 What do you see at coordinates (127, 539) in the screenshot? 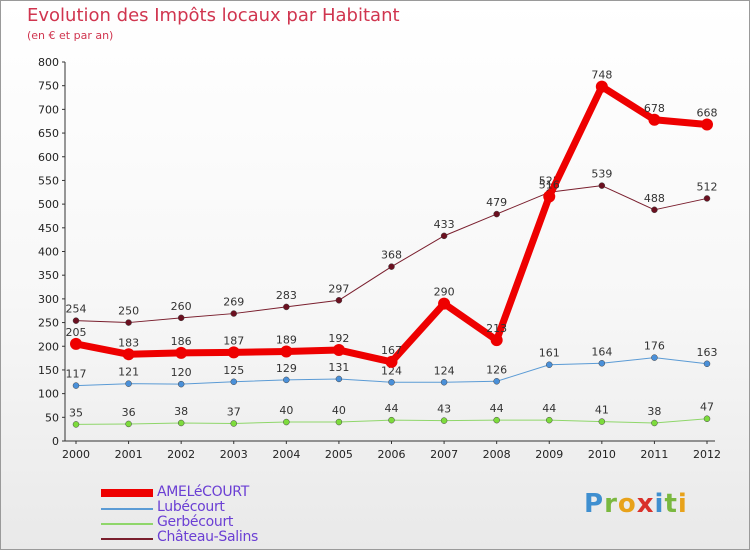
I see `legend-swatch-chateau-salins` at bounding box center [127, 539].